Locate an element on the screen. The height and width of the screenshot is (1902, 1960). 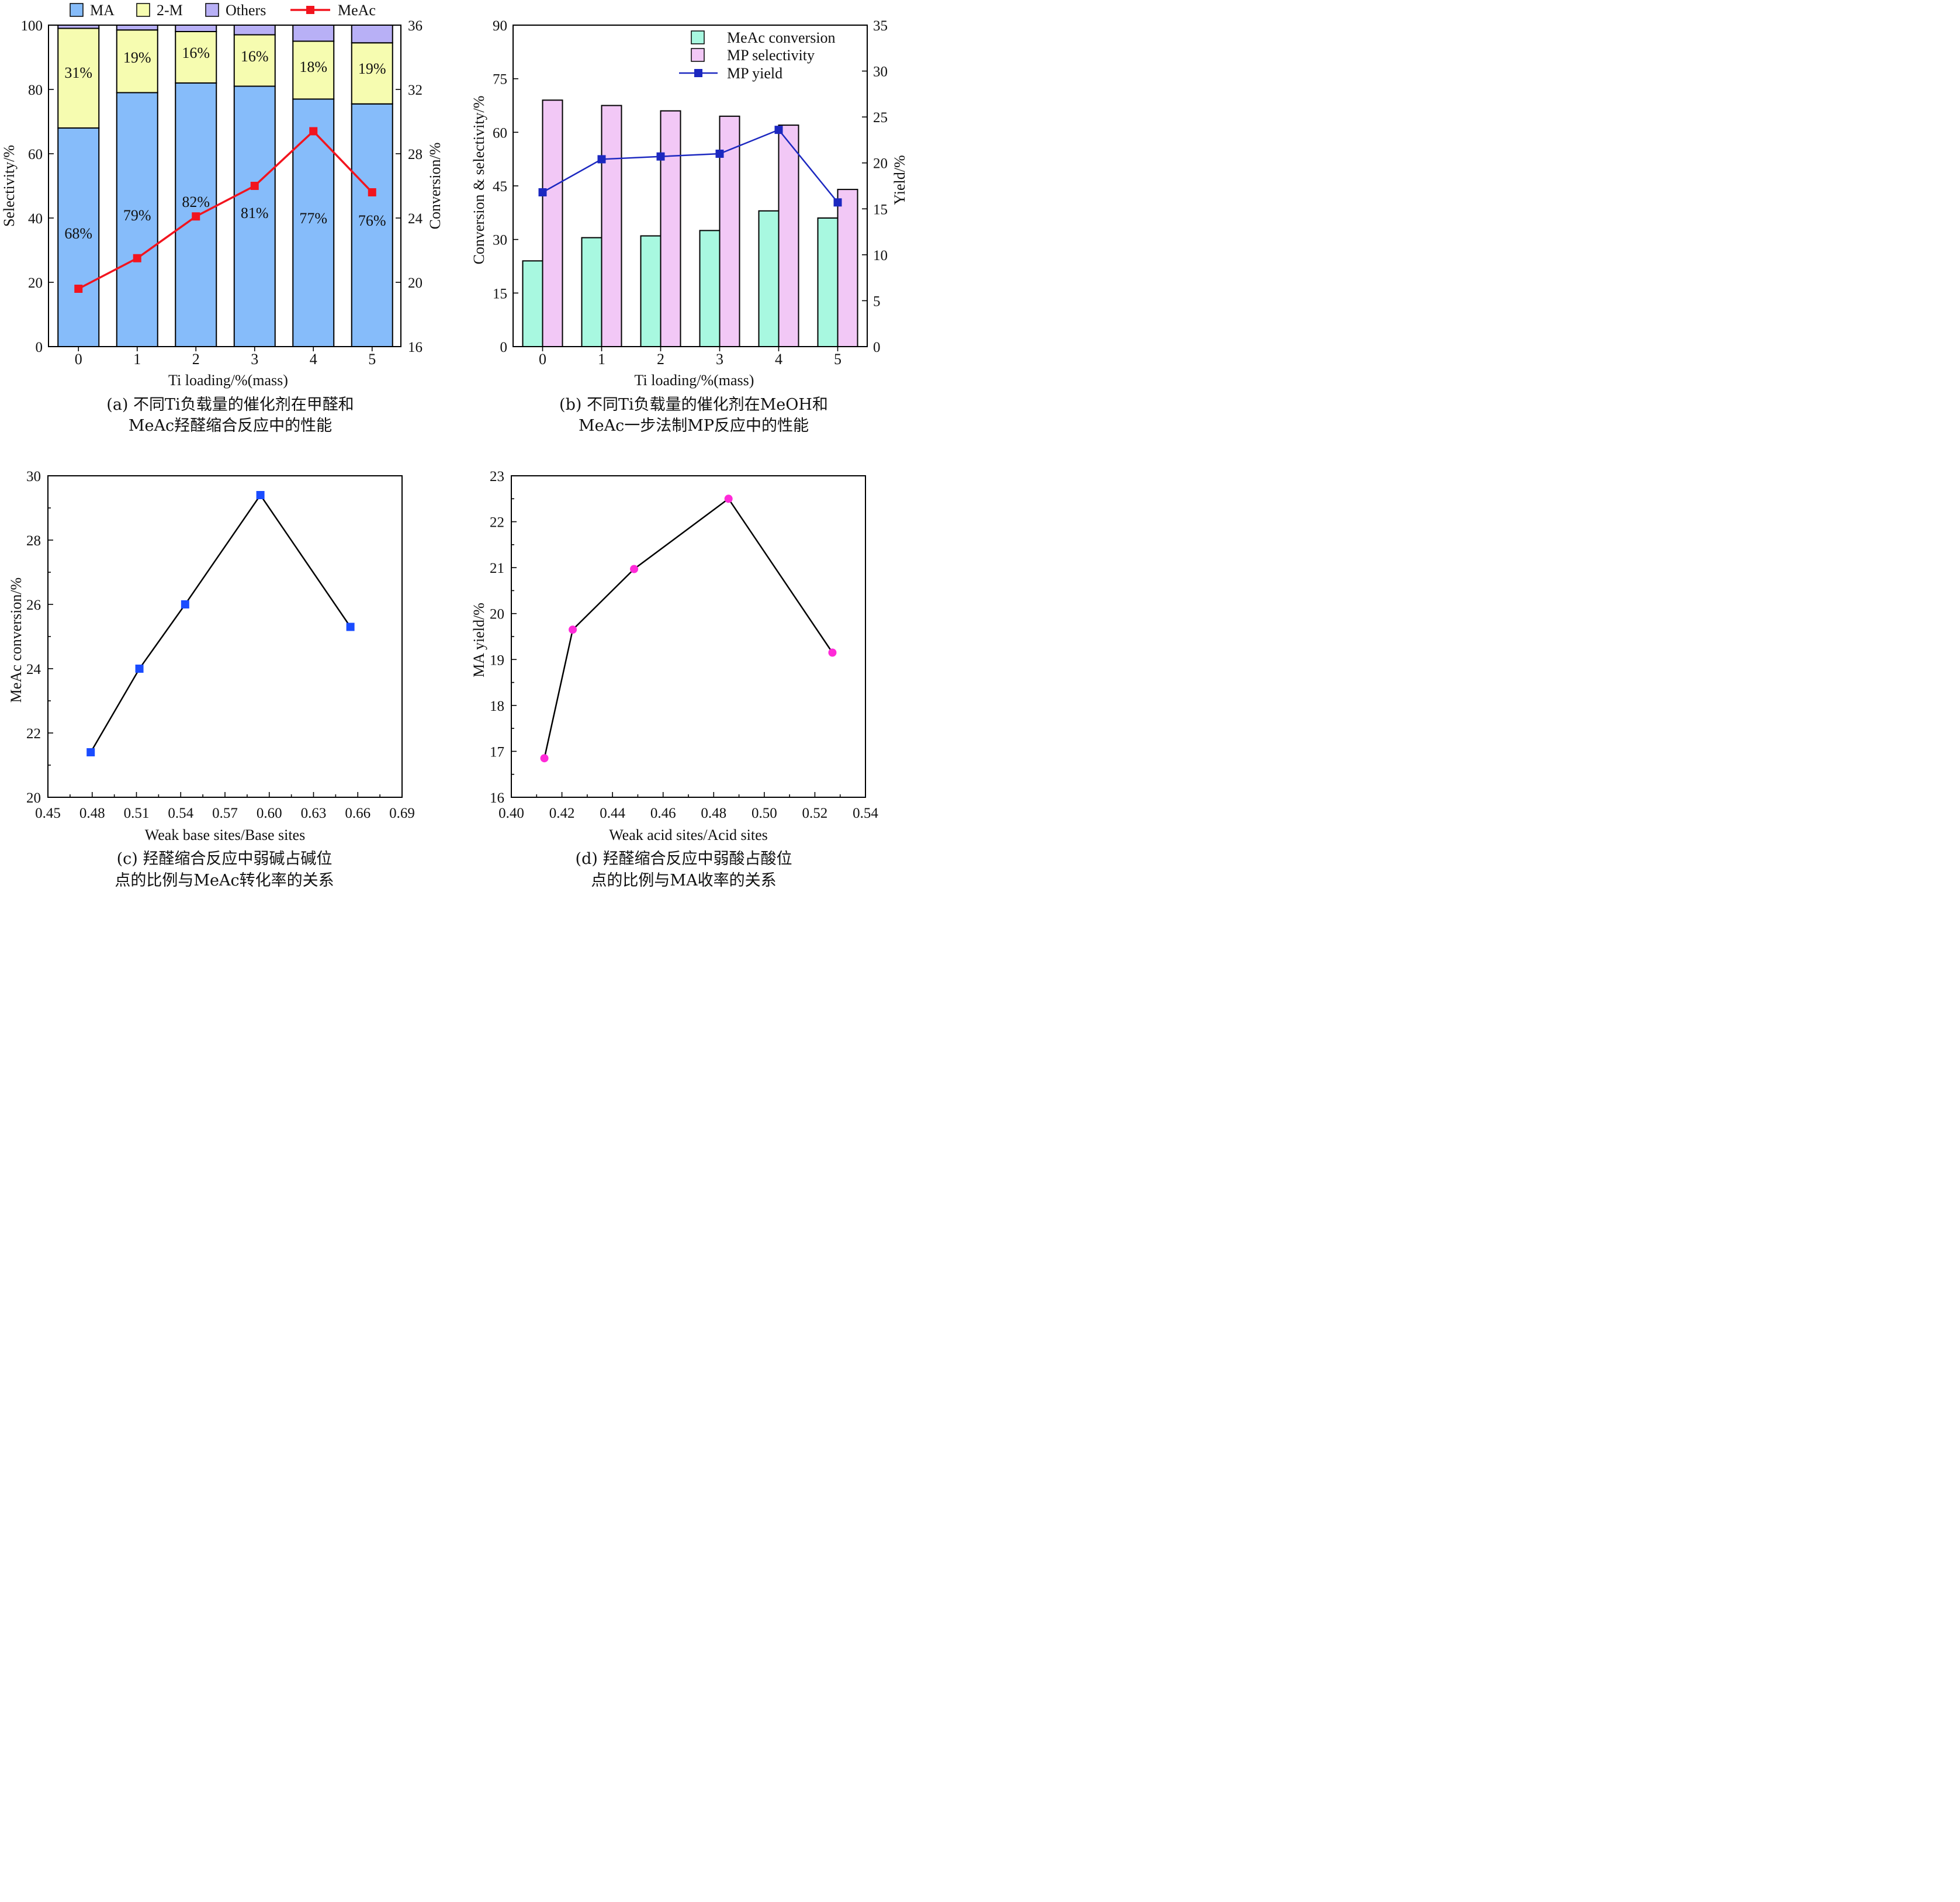
y2-tick-label: 28 is located at coordinates (415, 154).